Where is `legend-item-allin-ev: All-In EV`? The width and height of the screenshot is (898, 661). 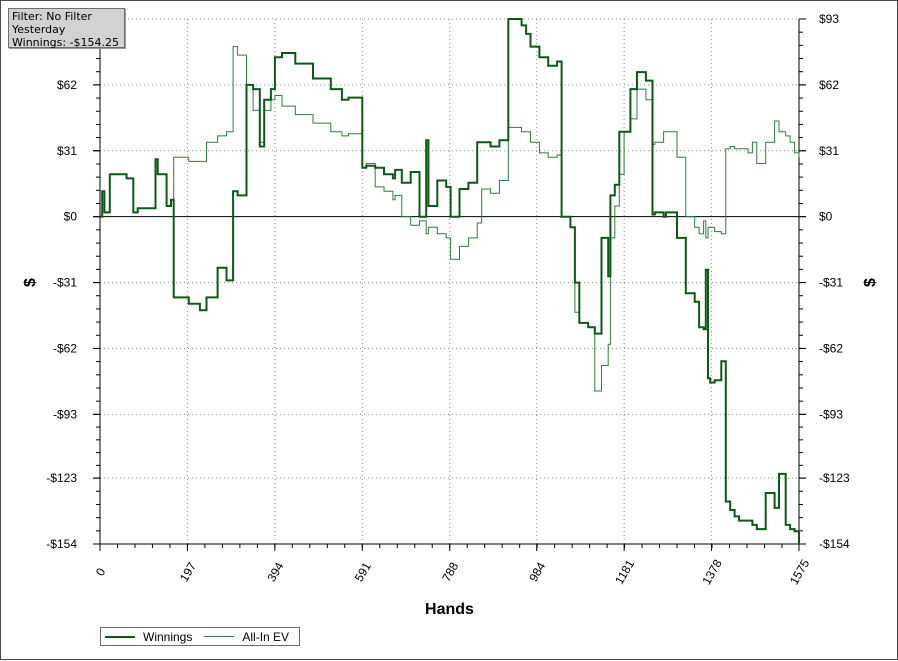
legend-item-allin-ev: All-In EV is located at coordinates (246, 637).